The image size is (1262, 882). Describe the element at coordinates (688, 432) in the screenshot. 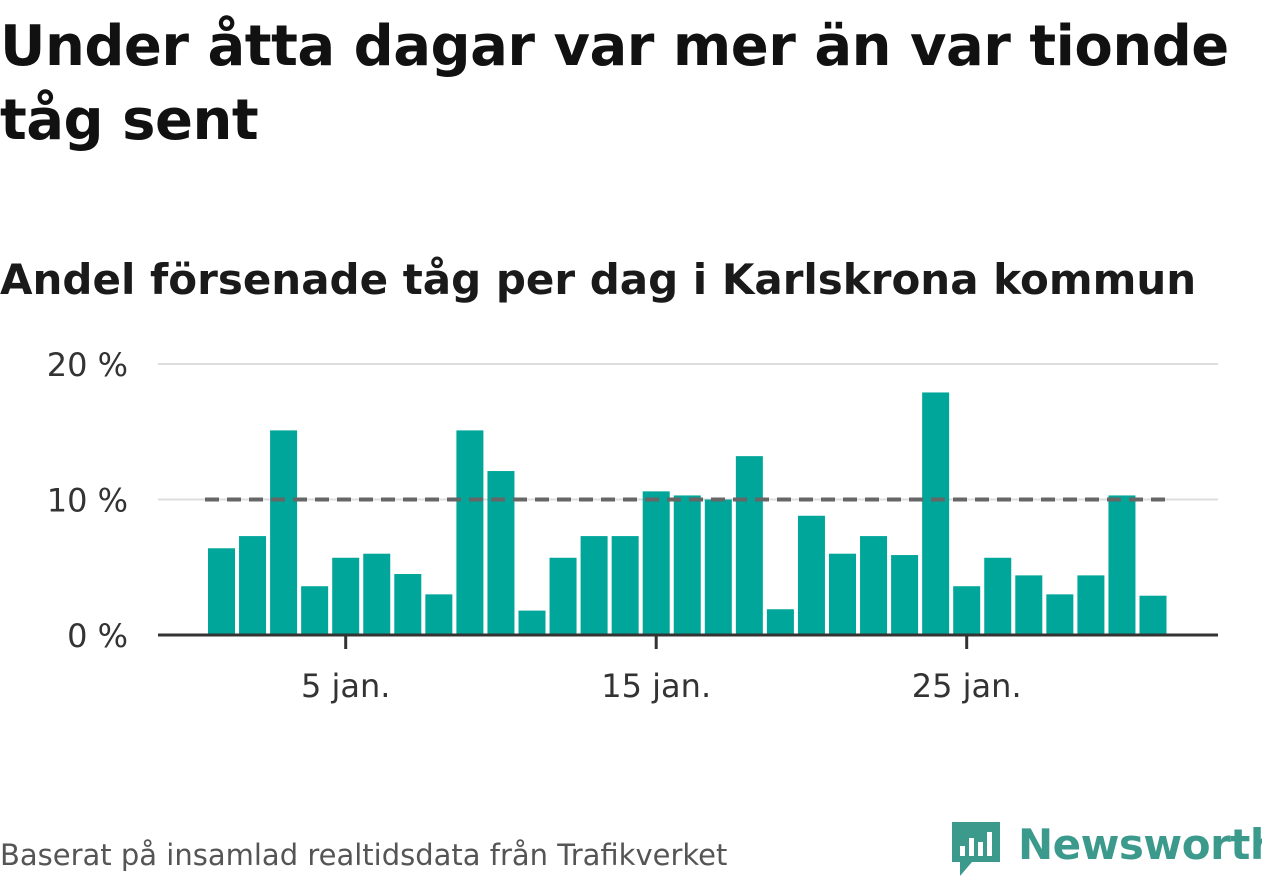

I see `gridlines` at that location.